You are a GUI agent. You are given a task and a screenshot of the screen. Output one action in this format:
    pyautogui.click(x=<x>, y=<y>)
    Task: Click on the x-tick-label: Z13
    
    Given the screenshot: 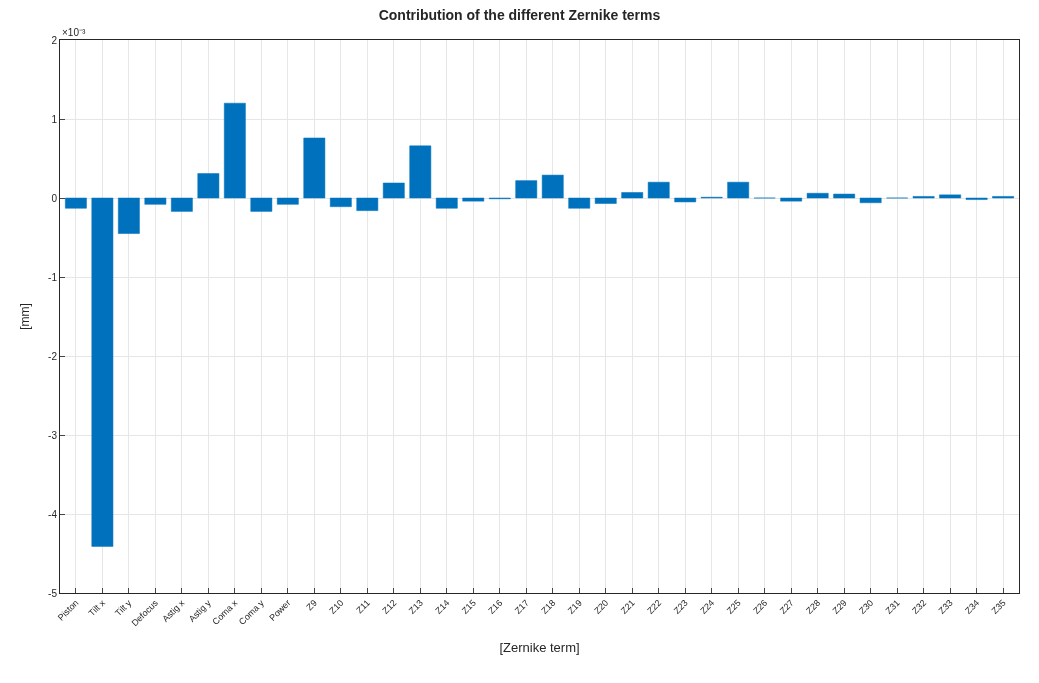 What is the action you would take?
    pyautogui.click(x=415, y=606)
    